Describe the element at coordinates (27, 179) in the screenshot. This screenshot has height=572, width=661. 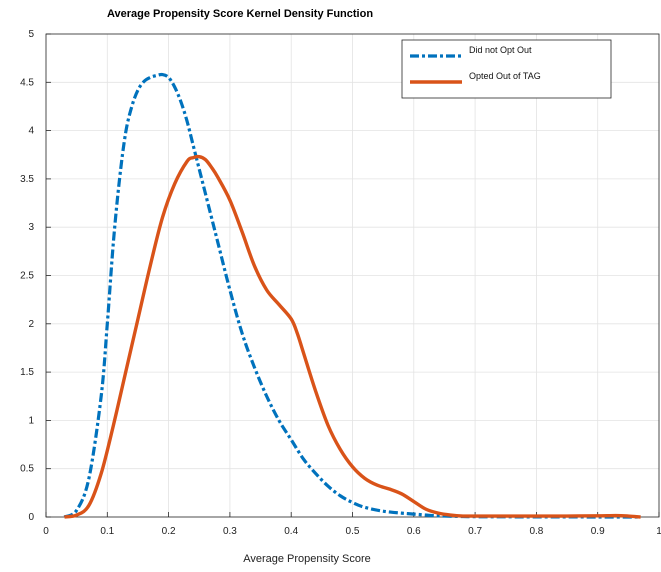
I see `y-tick-label: 3.5` at that location.